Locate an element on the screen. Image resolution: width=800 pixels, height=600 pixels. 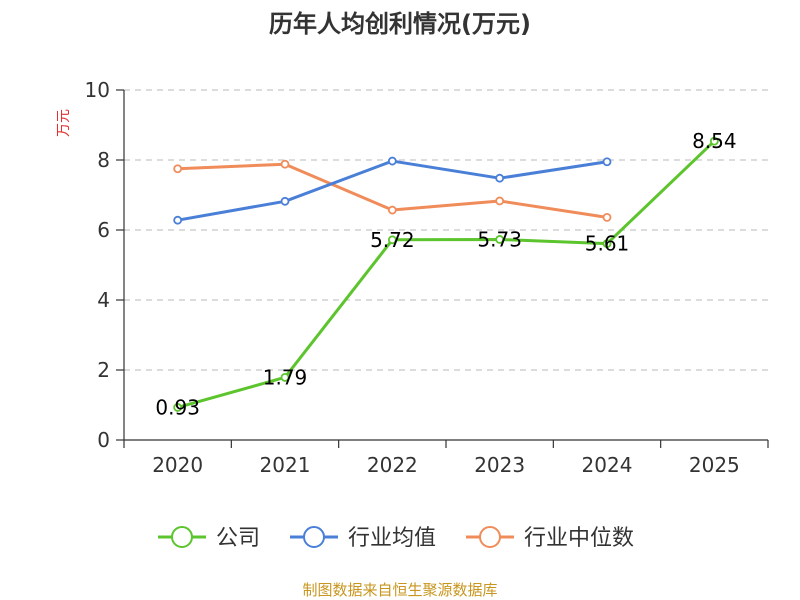
legend-label: 行业均值 is located at coordinates (392, 538).